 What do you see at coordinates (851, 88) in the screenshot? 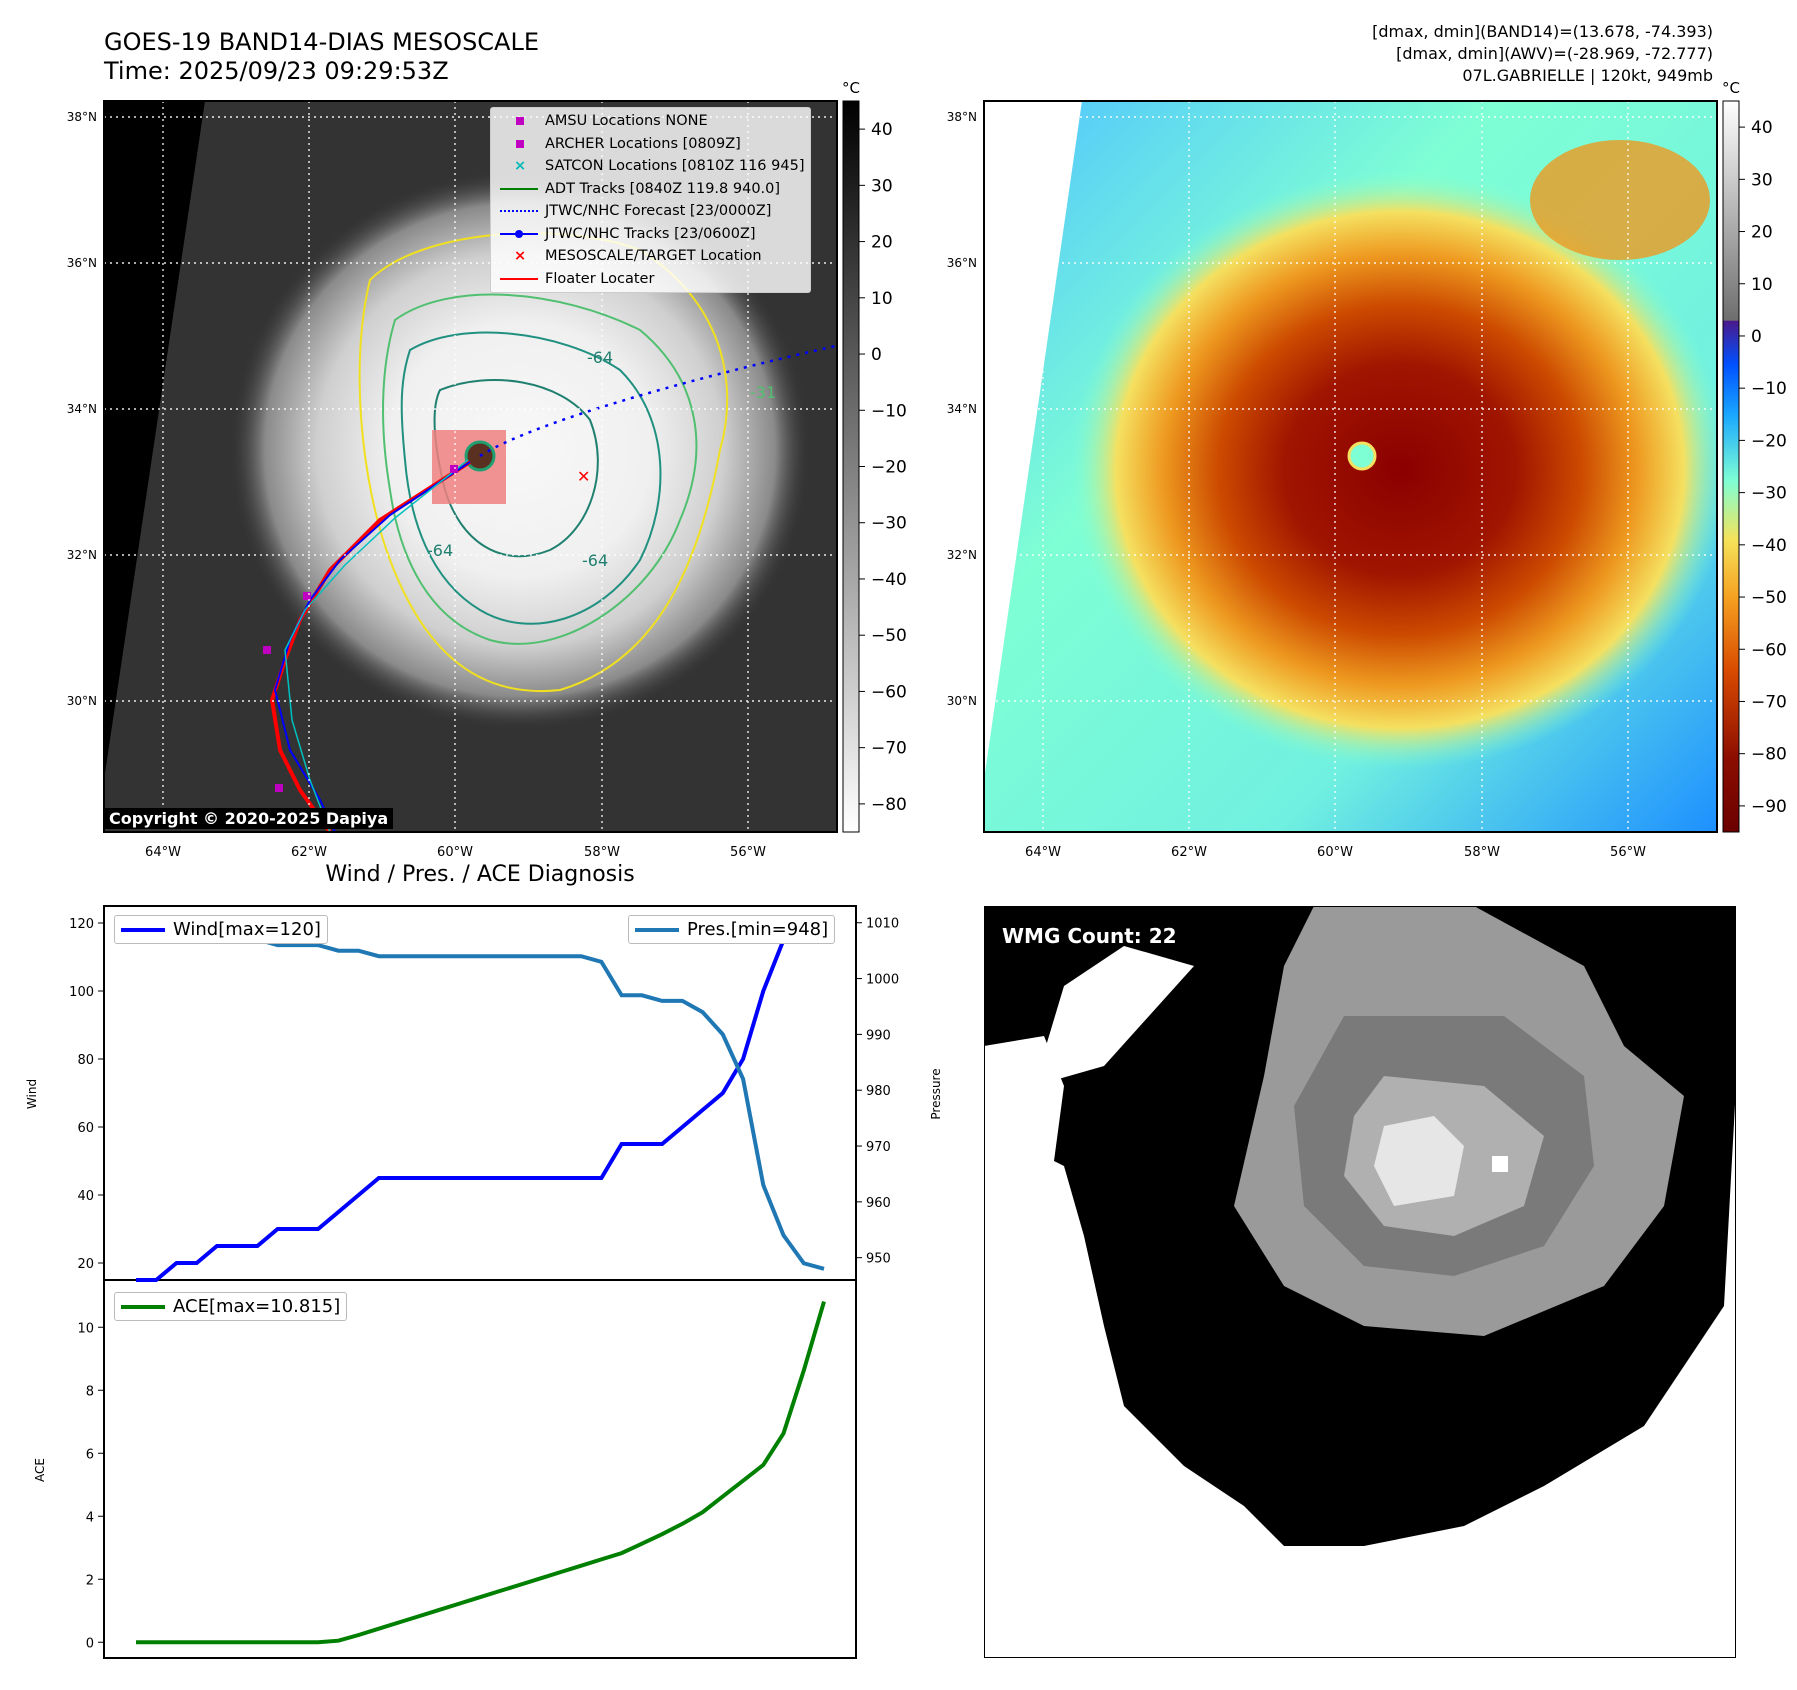
I see `gray-colorbar-unit: °C` at bounding box center [851, 88].